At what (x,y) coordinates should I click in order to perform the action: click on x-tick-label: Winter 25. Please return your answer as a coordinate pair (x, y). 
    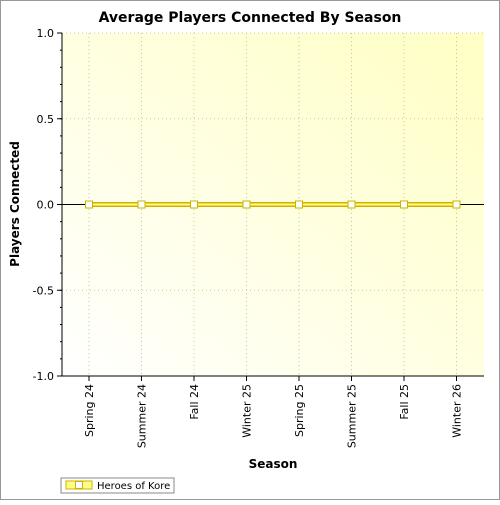
    Looking at the image, I should click on (247, 411).